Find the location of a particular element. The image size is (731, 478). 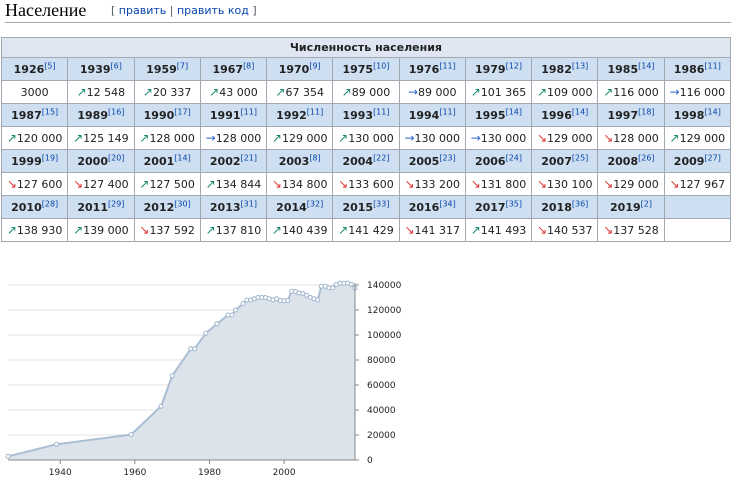

population-value: 138 930 is located at coordinates (39, 230).